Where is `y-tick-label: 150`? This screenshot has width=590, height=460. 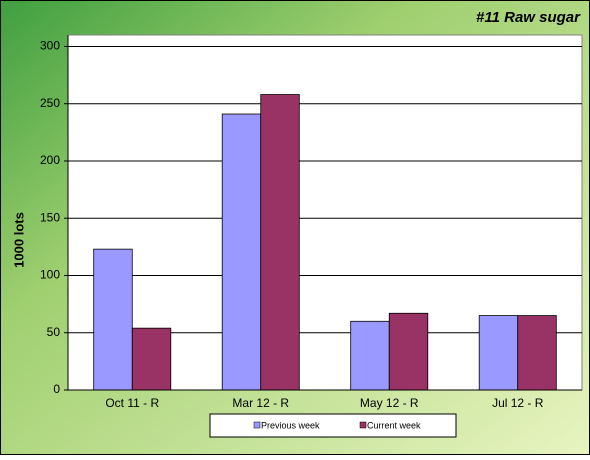 y-tick-label: 150 is located at coordinates (50, 217).